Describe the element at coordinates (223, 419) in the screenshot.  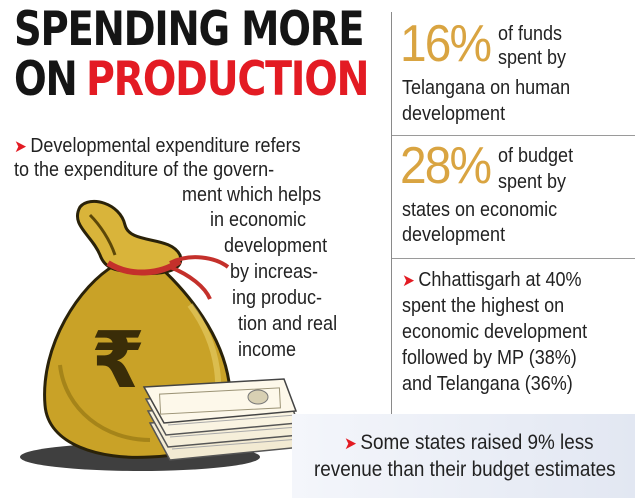
I see `currency-notes-icon` at that location.